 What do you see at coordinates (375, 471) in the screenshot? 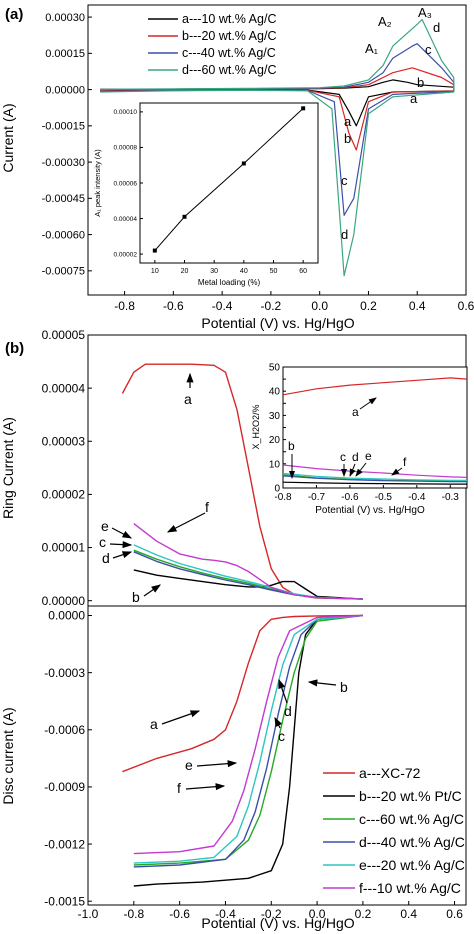
I see `panel-b-inset-series-f` at bounding box center [375, 471].